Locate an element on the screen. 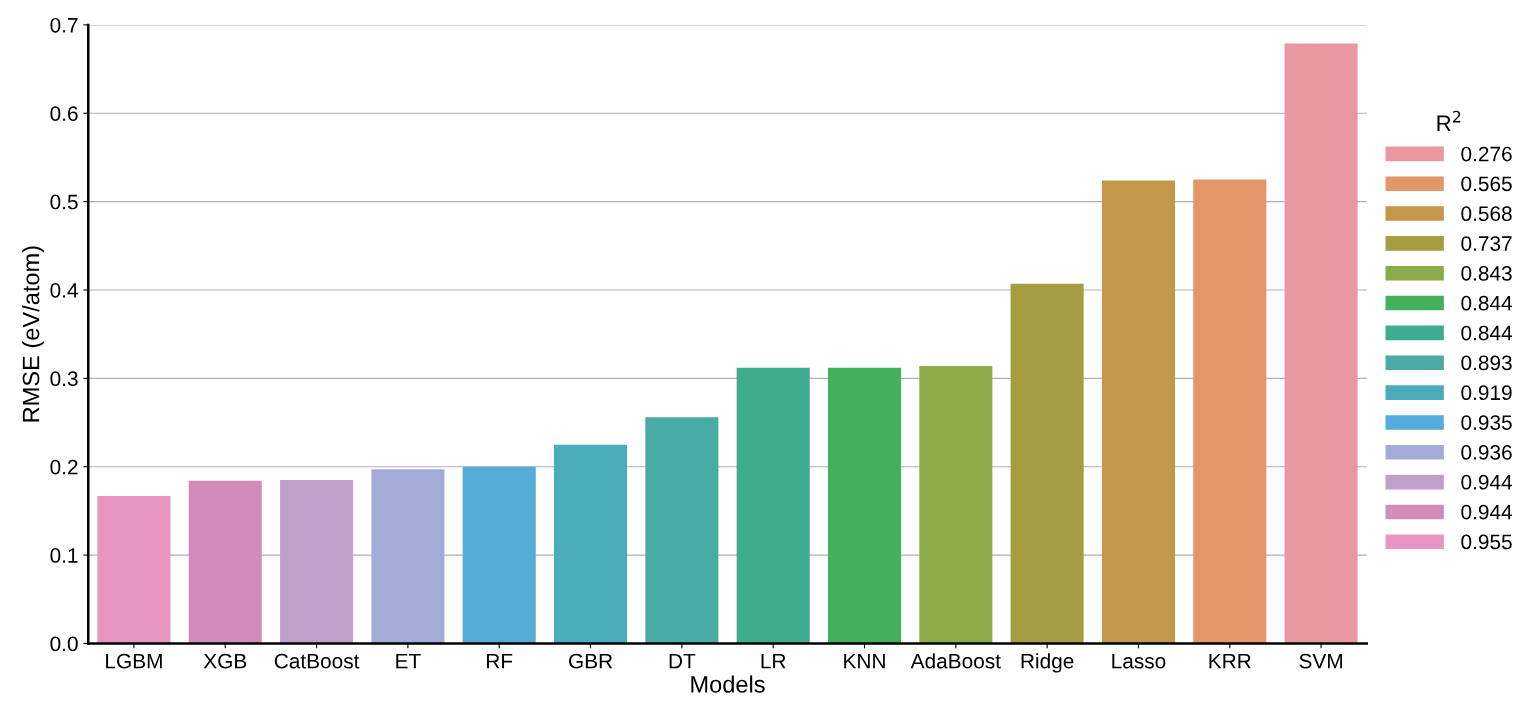 The width and height of the screenshot is (1522, 711). x-tick-label: XGB is located at coordinates (225, 661).